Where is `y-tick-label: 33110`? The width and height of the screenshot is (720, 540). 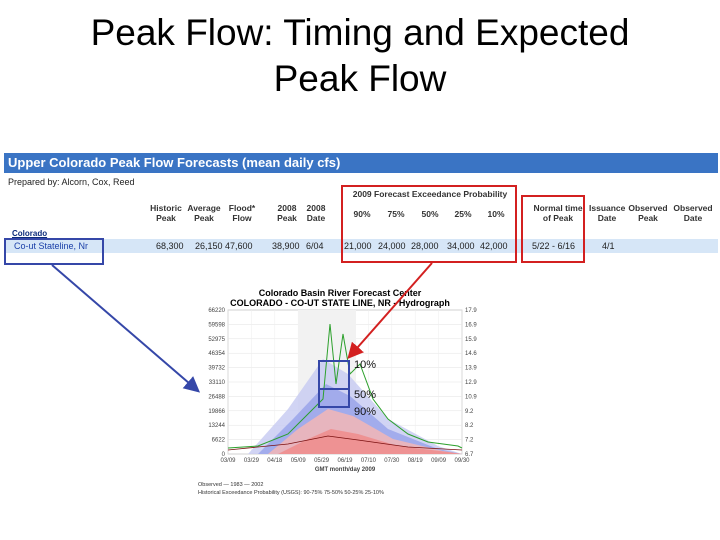 y-tick-label: 33110 is located at coordinates (217, 383).